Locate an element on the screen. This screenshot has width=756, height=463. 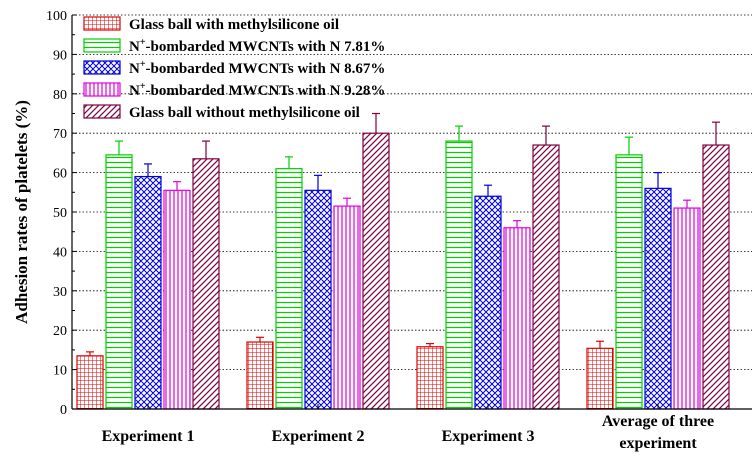
y-tick-label: 0 is located at coordinates (63, 410).